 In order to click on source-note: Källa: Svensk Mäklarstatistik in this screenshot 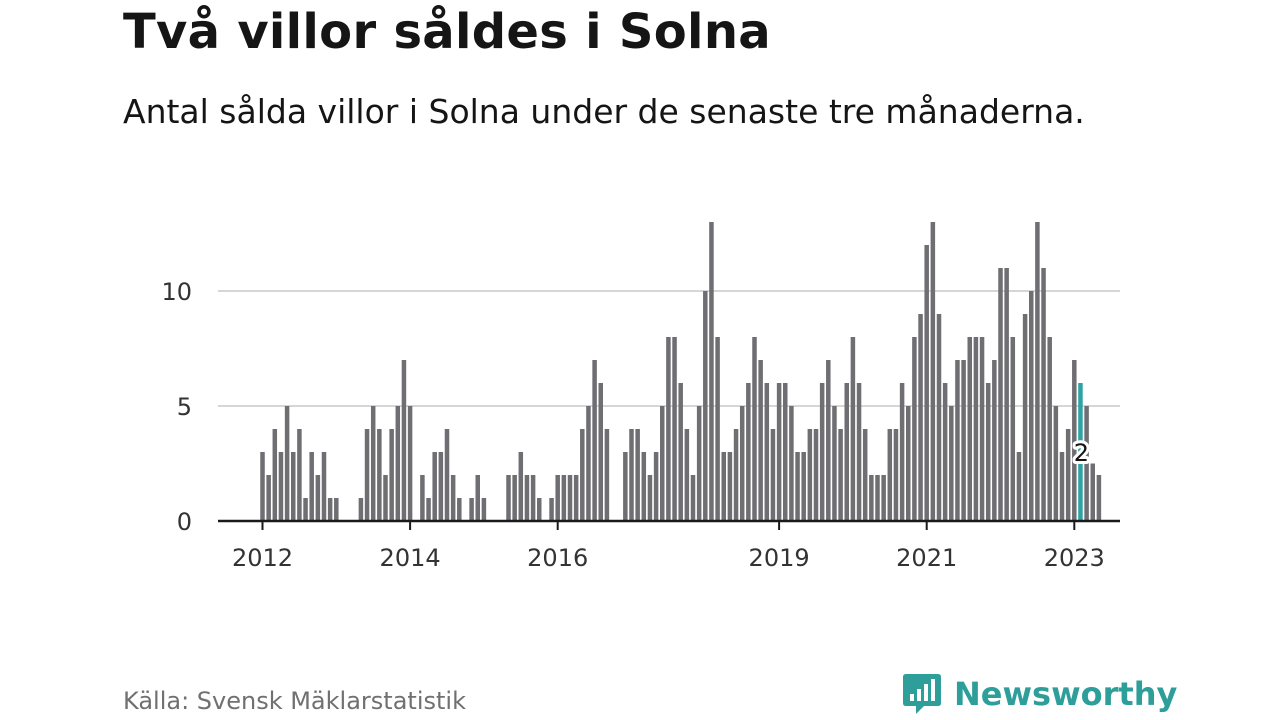, I will do `click(294, 701)`.